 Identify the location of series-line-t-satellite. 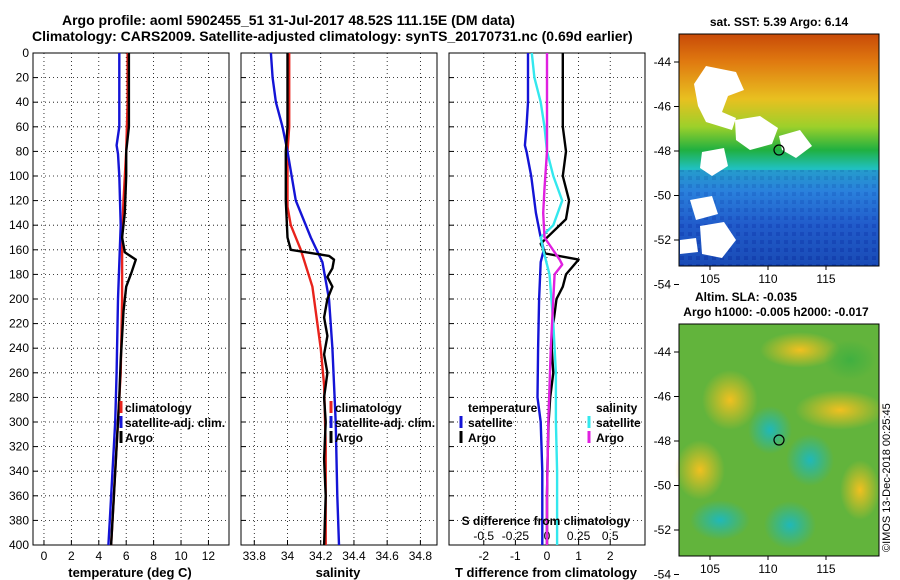
(534, 299).